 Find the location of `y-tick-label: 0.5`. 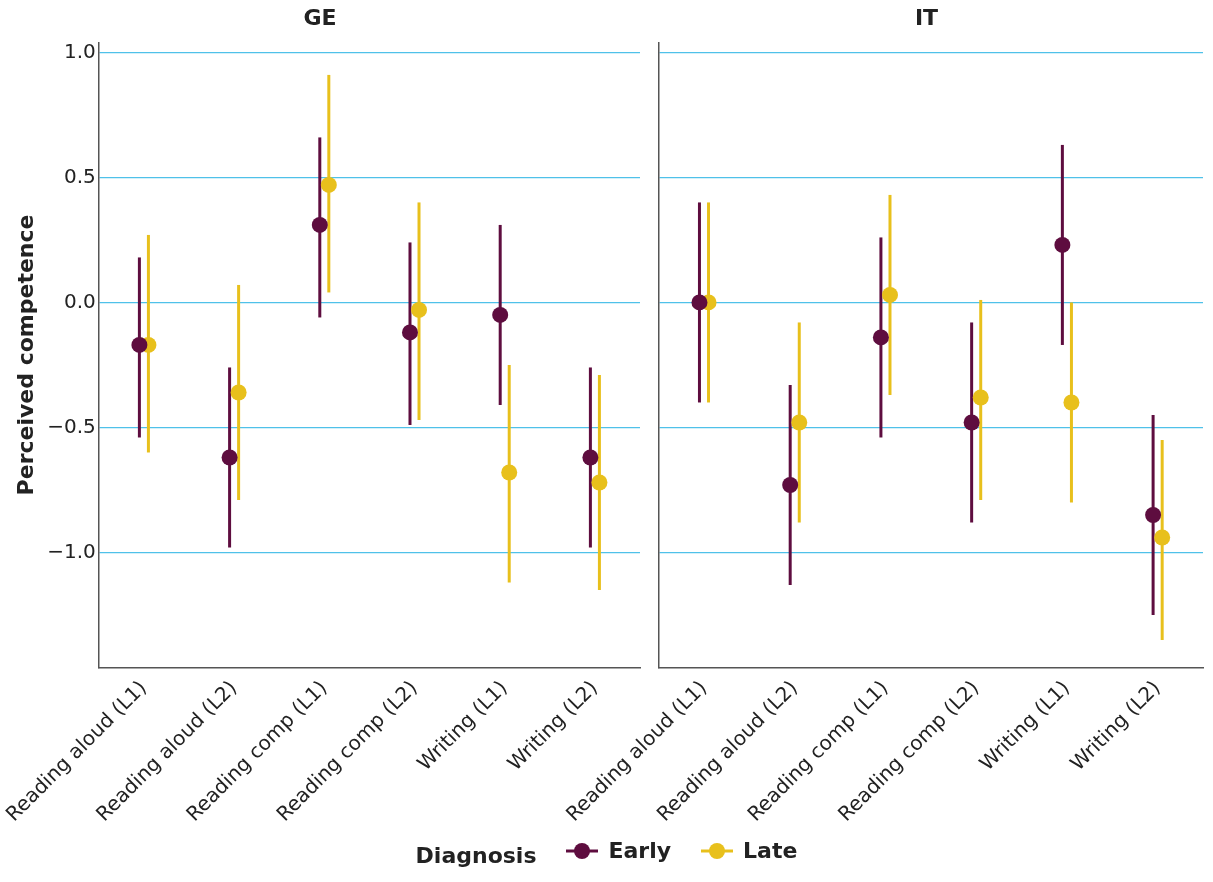

y-tick-label: 0.5 is located at coordinates (80, 175).